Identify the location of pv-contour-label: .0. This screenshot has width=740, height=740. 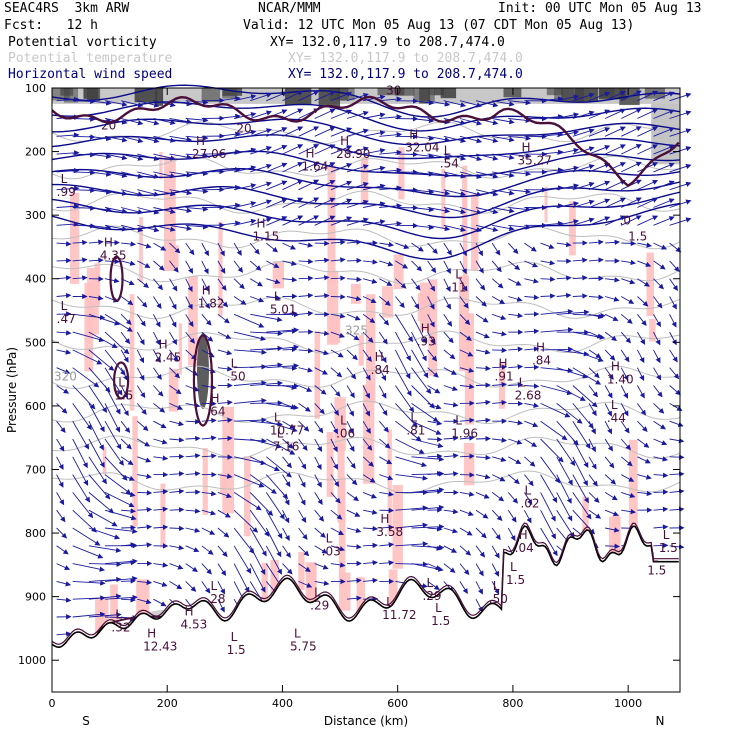
(625, 221).